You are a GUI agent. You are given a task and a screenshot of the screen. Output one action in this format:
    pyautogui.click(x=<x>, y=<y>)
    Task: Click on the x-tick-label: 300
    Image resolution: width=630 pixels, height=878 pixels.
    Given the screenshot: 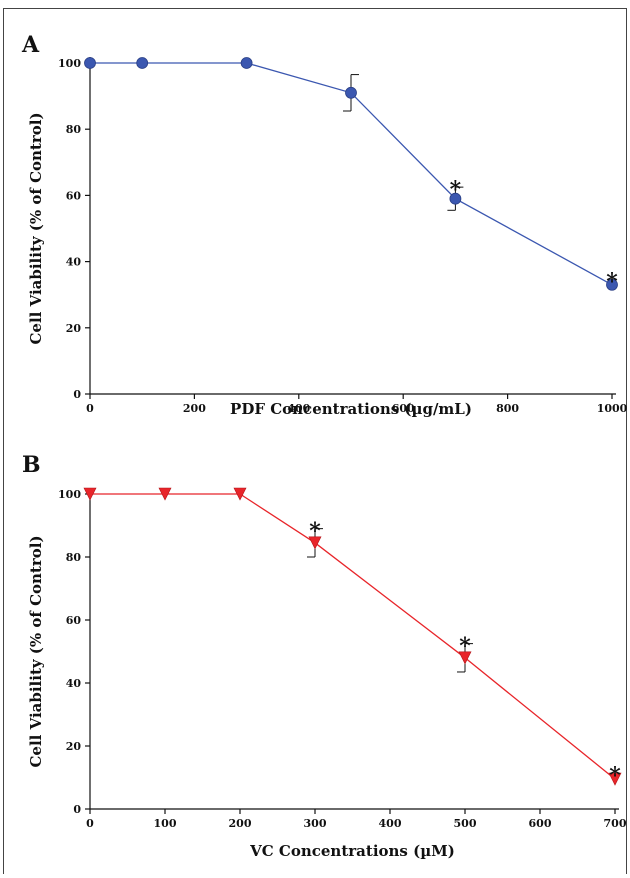 What is the action you would take?
    pyautogui.click(x=315, y=823)
    